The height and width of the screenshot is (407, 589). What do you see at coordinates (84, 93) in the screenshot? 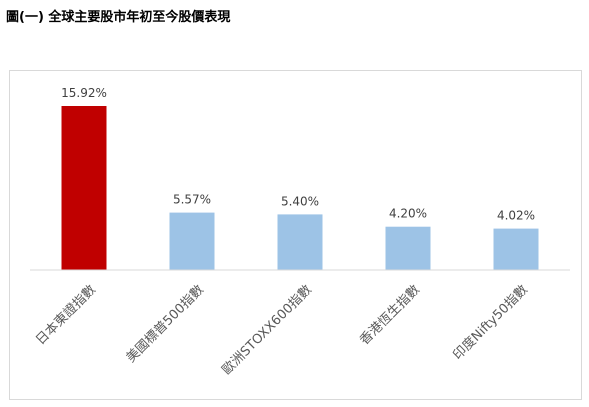
I see `data-label-1: 15.92%` at bounding box center [84, 93].